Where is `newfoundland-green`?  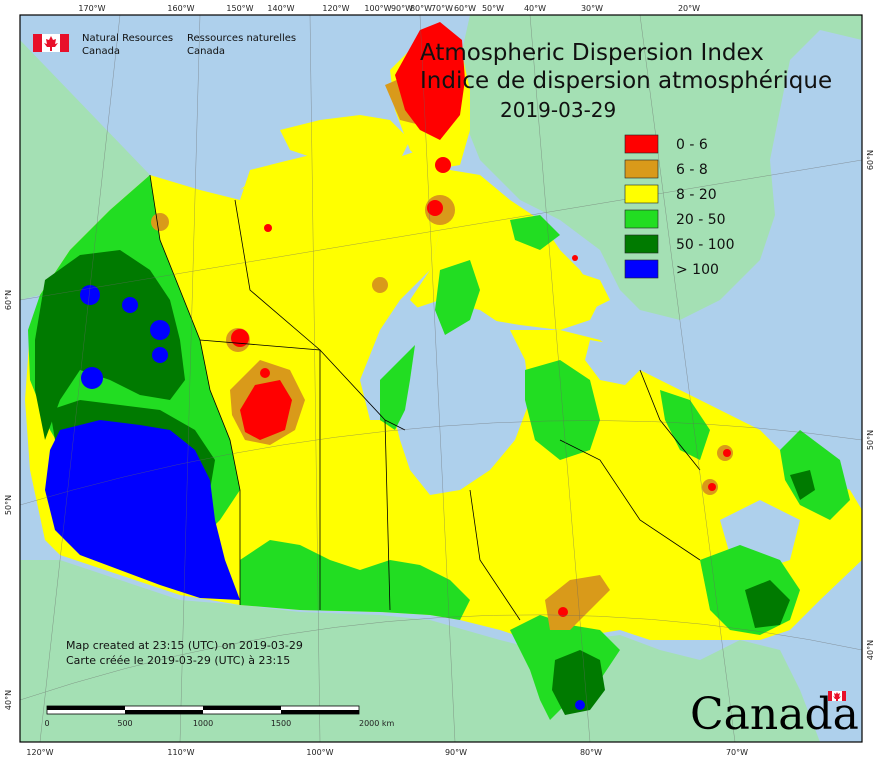 newfoundland-green is located at coordinates (815, 475).